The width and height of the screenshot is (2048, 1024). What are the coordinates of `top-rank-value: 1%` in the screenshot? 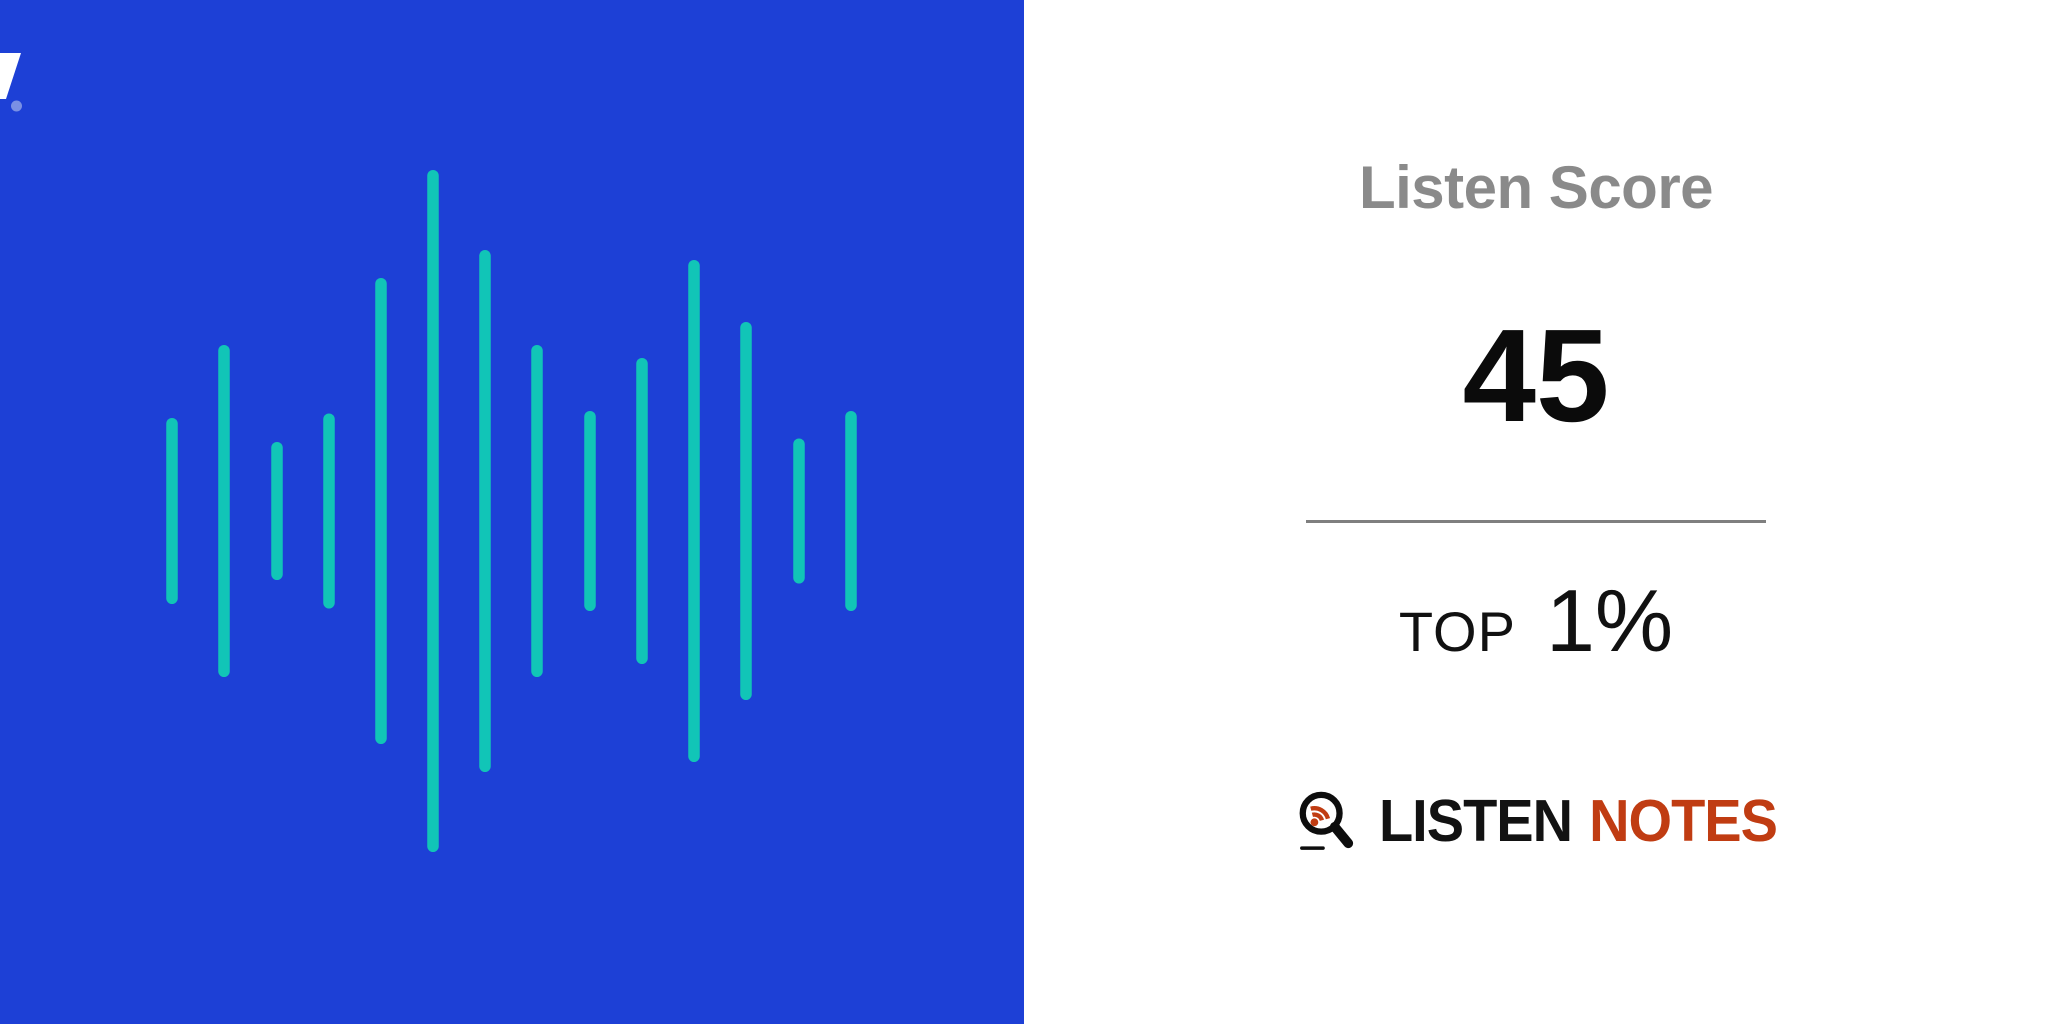 It's located at (1609, 620).